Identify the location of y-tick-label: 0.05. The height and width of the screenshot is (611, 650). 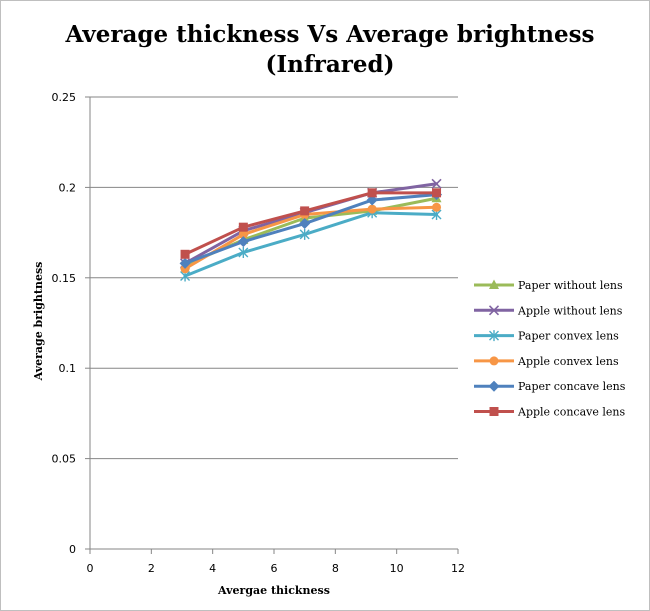
(64, 459).